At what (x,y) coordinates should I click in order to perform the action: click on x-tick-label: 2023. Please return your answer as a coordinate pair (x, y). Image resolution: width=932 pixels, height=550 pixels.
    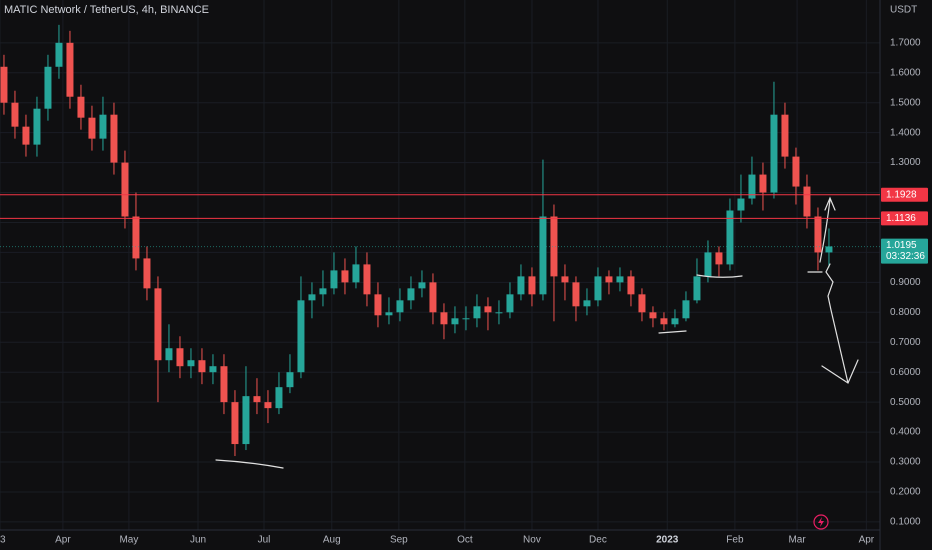
    Looking at the image, I should click on (667, 540).